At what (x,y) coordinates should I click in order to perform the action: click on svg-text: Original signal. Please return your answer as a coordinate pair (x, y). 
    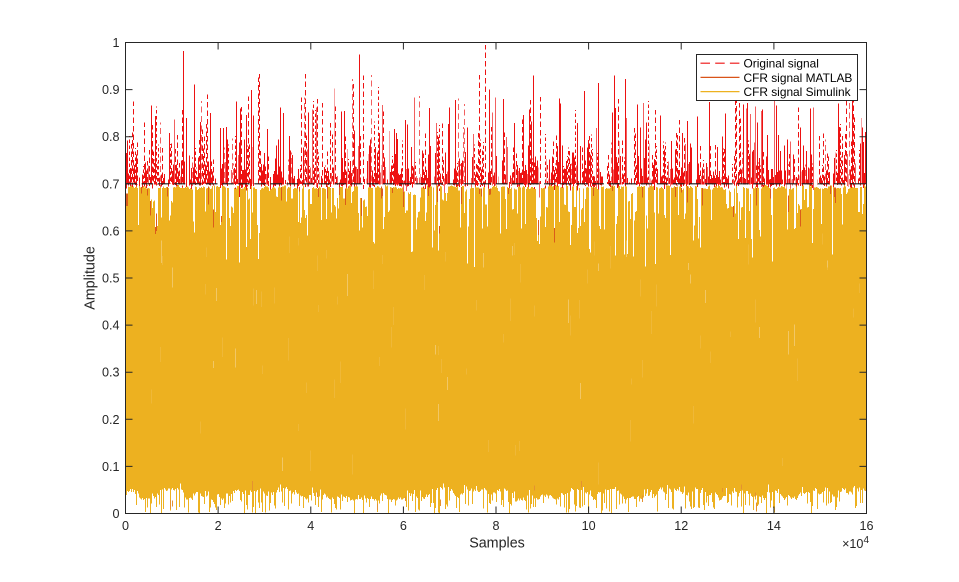
    Looking at the image, I should click on (781, 64).